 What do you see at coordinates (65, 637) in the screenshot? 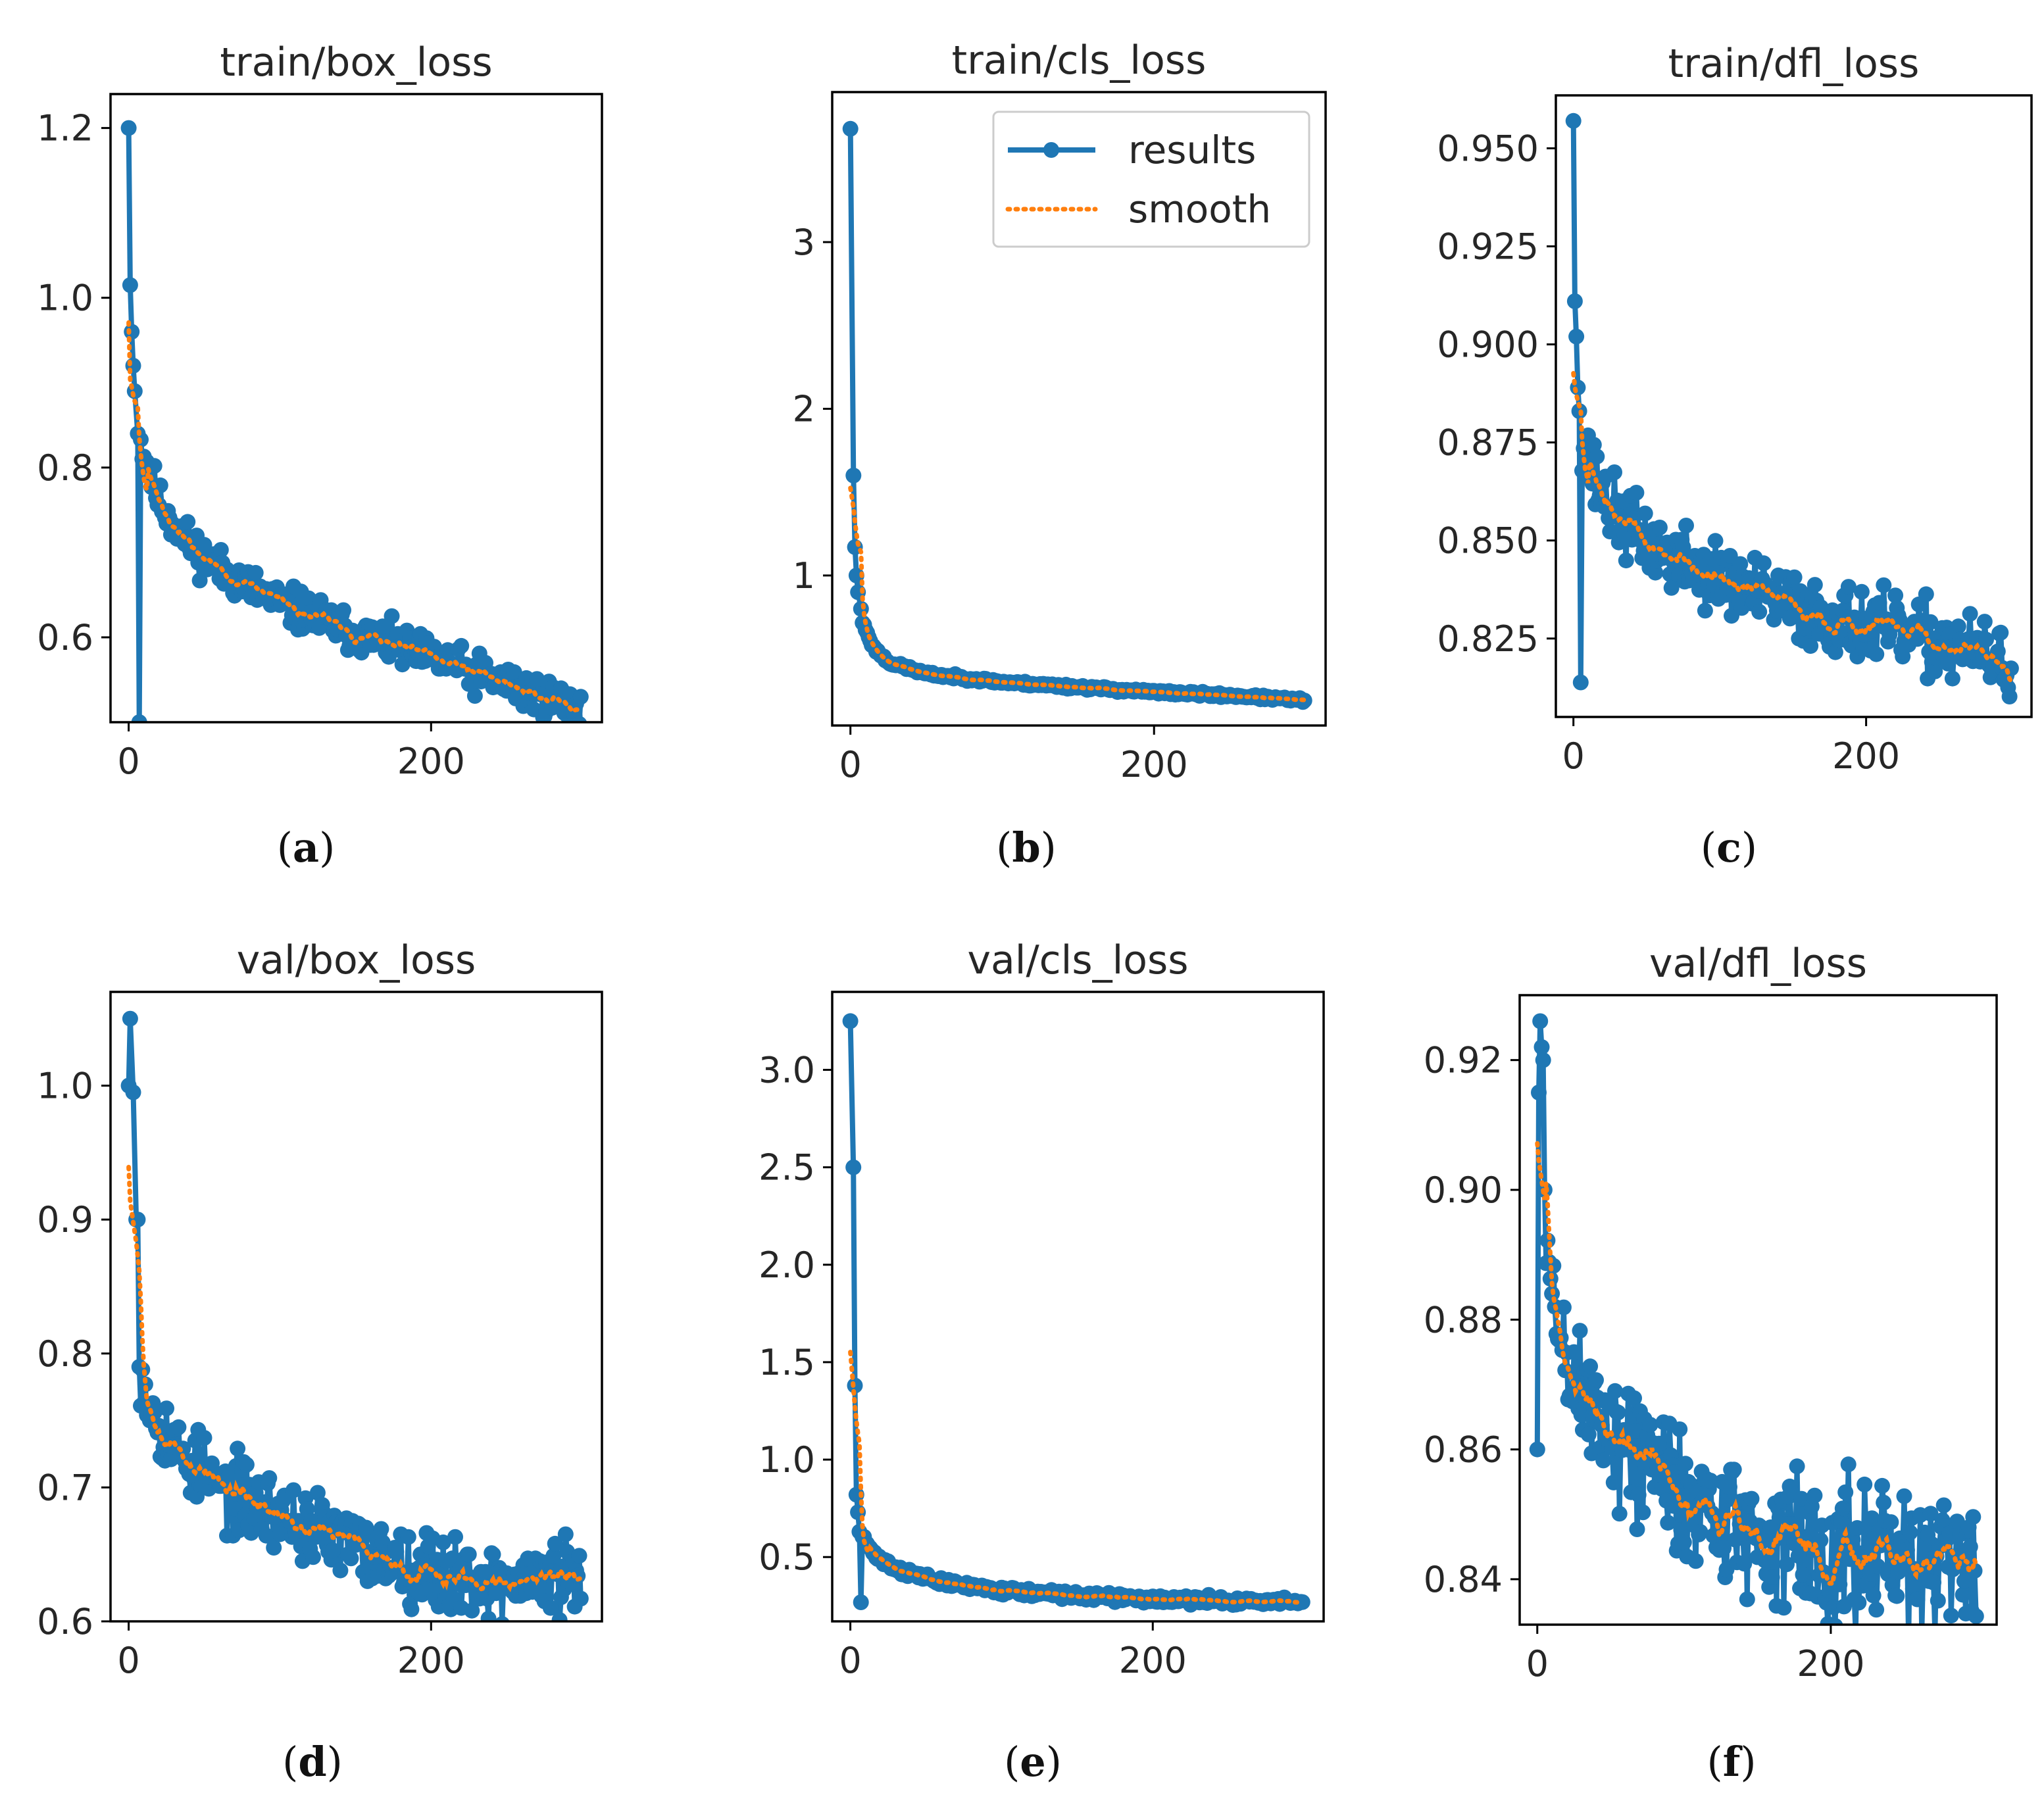
I see `y-tick-label: 0.6` at bounding box center [65, 637].